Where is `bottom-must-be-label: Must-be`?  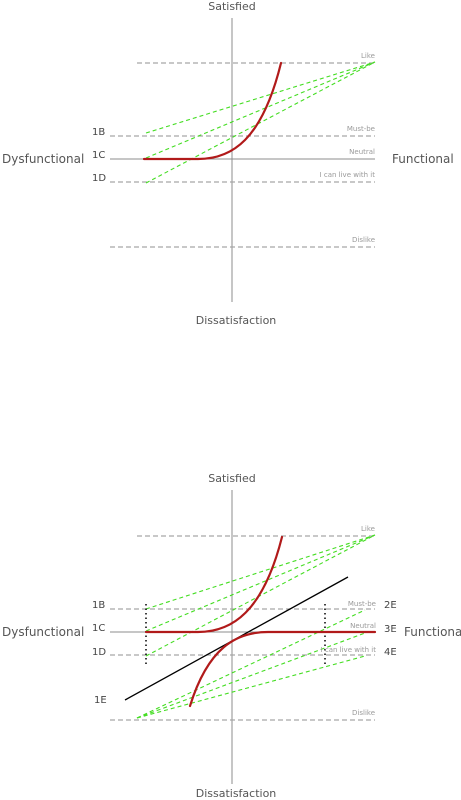
bottom-must-be-label: Must-be is located at coordinates (362, 604).